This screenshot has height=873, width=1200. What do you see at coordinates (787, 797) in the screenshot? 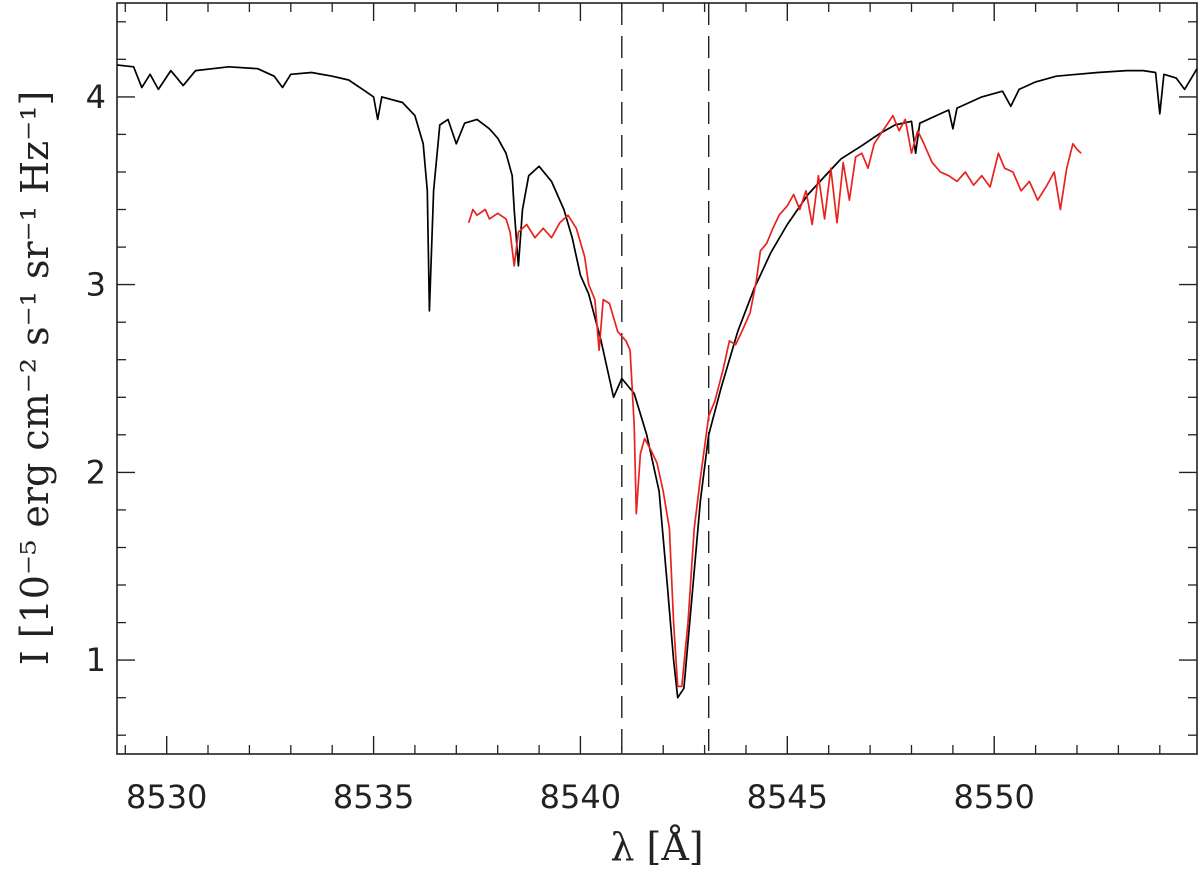
I see `x-tick-label: 8545` at bounding box center [787, 797].